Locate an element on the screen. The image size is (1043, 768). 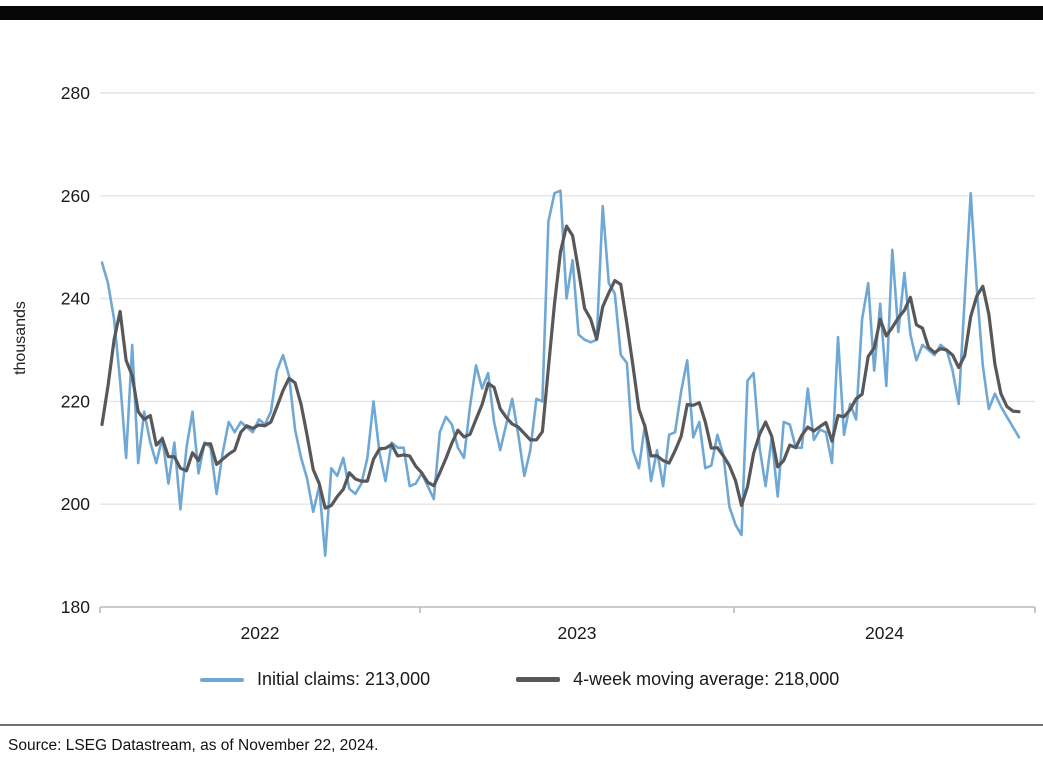
moving-average-legend-label: 4-week moving average: 218,000 is located at coordinates (706, 679).